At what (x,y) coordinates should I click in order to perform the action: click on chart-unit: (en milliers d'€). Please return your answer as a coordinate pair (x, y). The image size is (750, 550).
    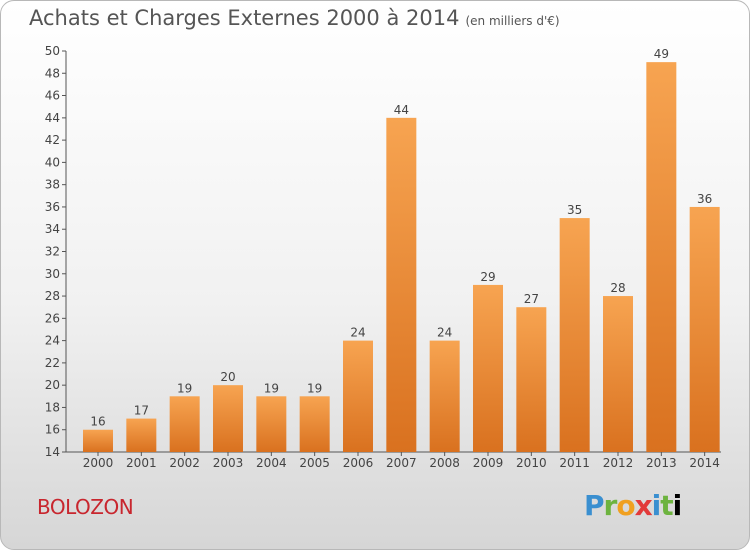
    Looking at the image, I should click on (512, 21).